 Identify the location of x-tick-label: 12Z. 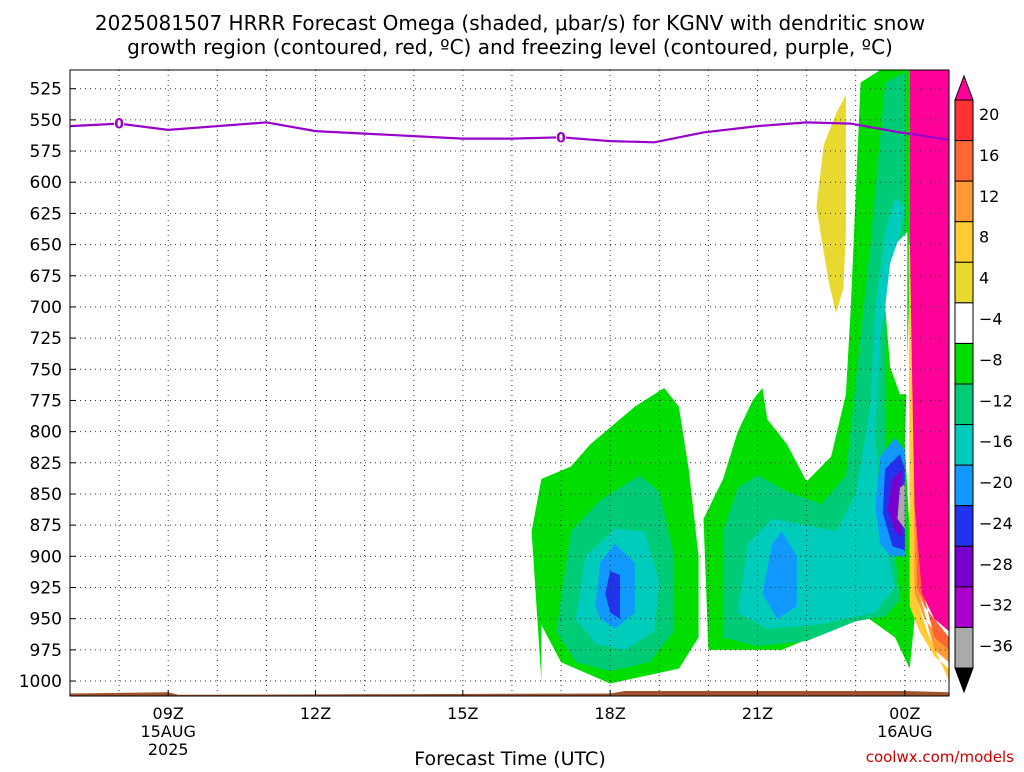
(315, 713).